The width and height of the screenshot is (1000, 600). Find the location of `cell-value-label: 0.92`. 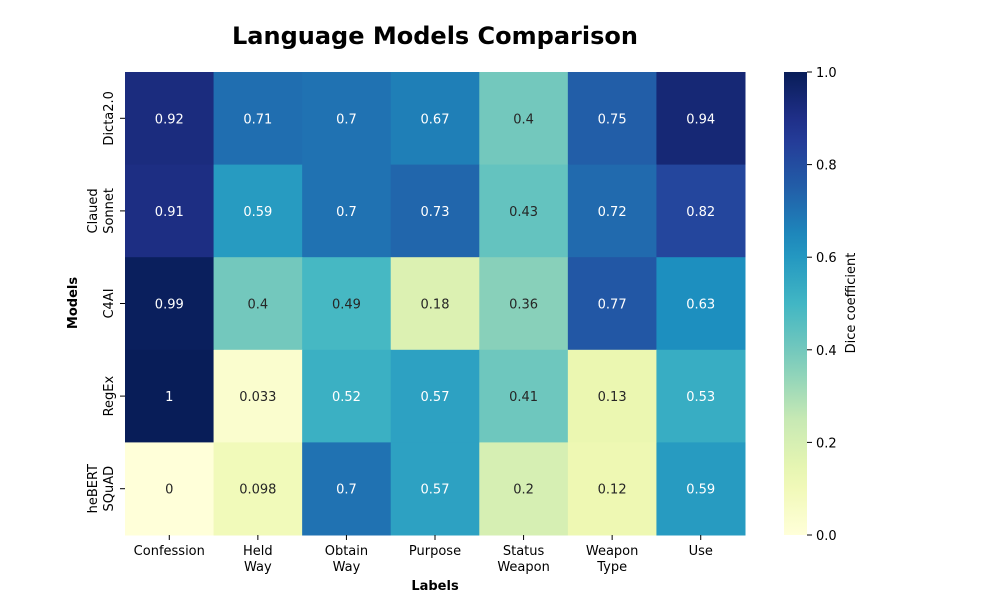

cell-value-label: 0.92 is located at coordinates (169, 119).